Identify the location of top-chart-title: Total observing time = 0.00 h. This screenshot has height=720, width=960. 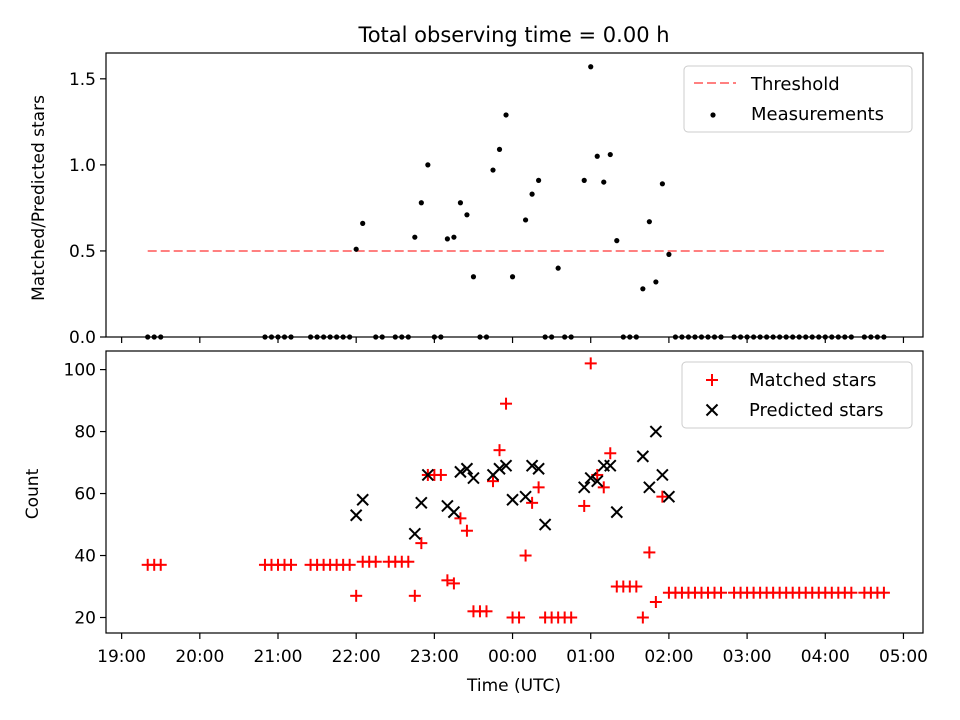
(513, 35).